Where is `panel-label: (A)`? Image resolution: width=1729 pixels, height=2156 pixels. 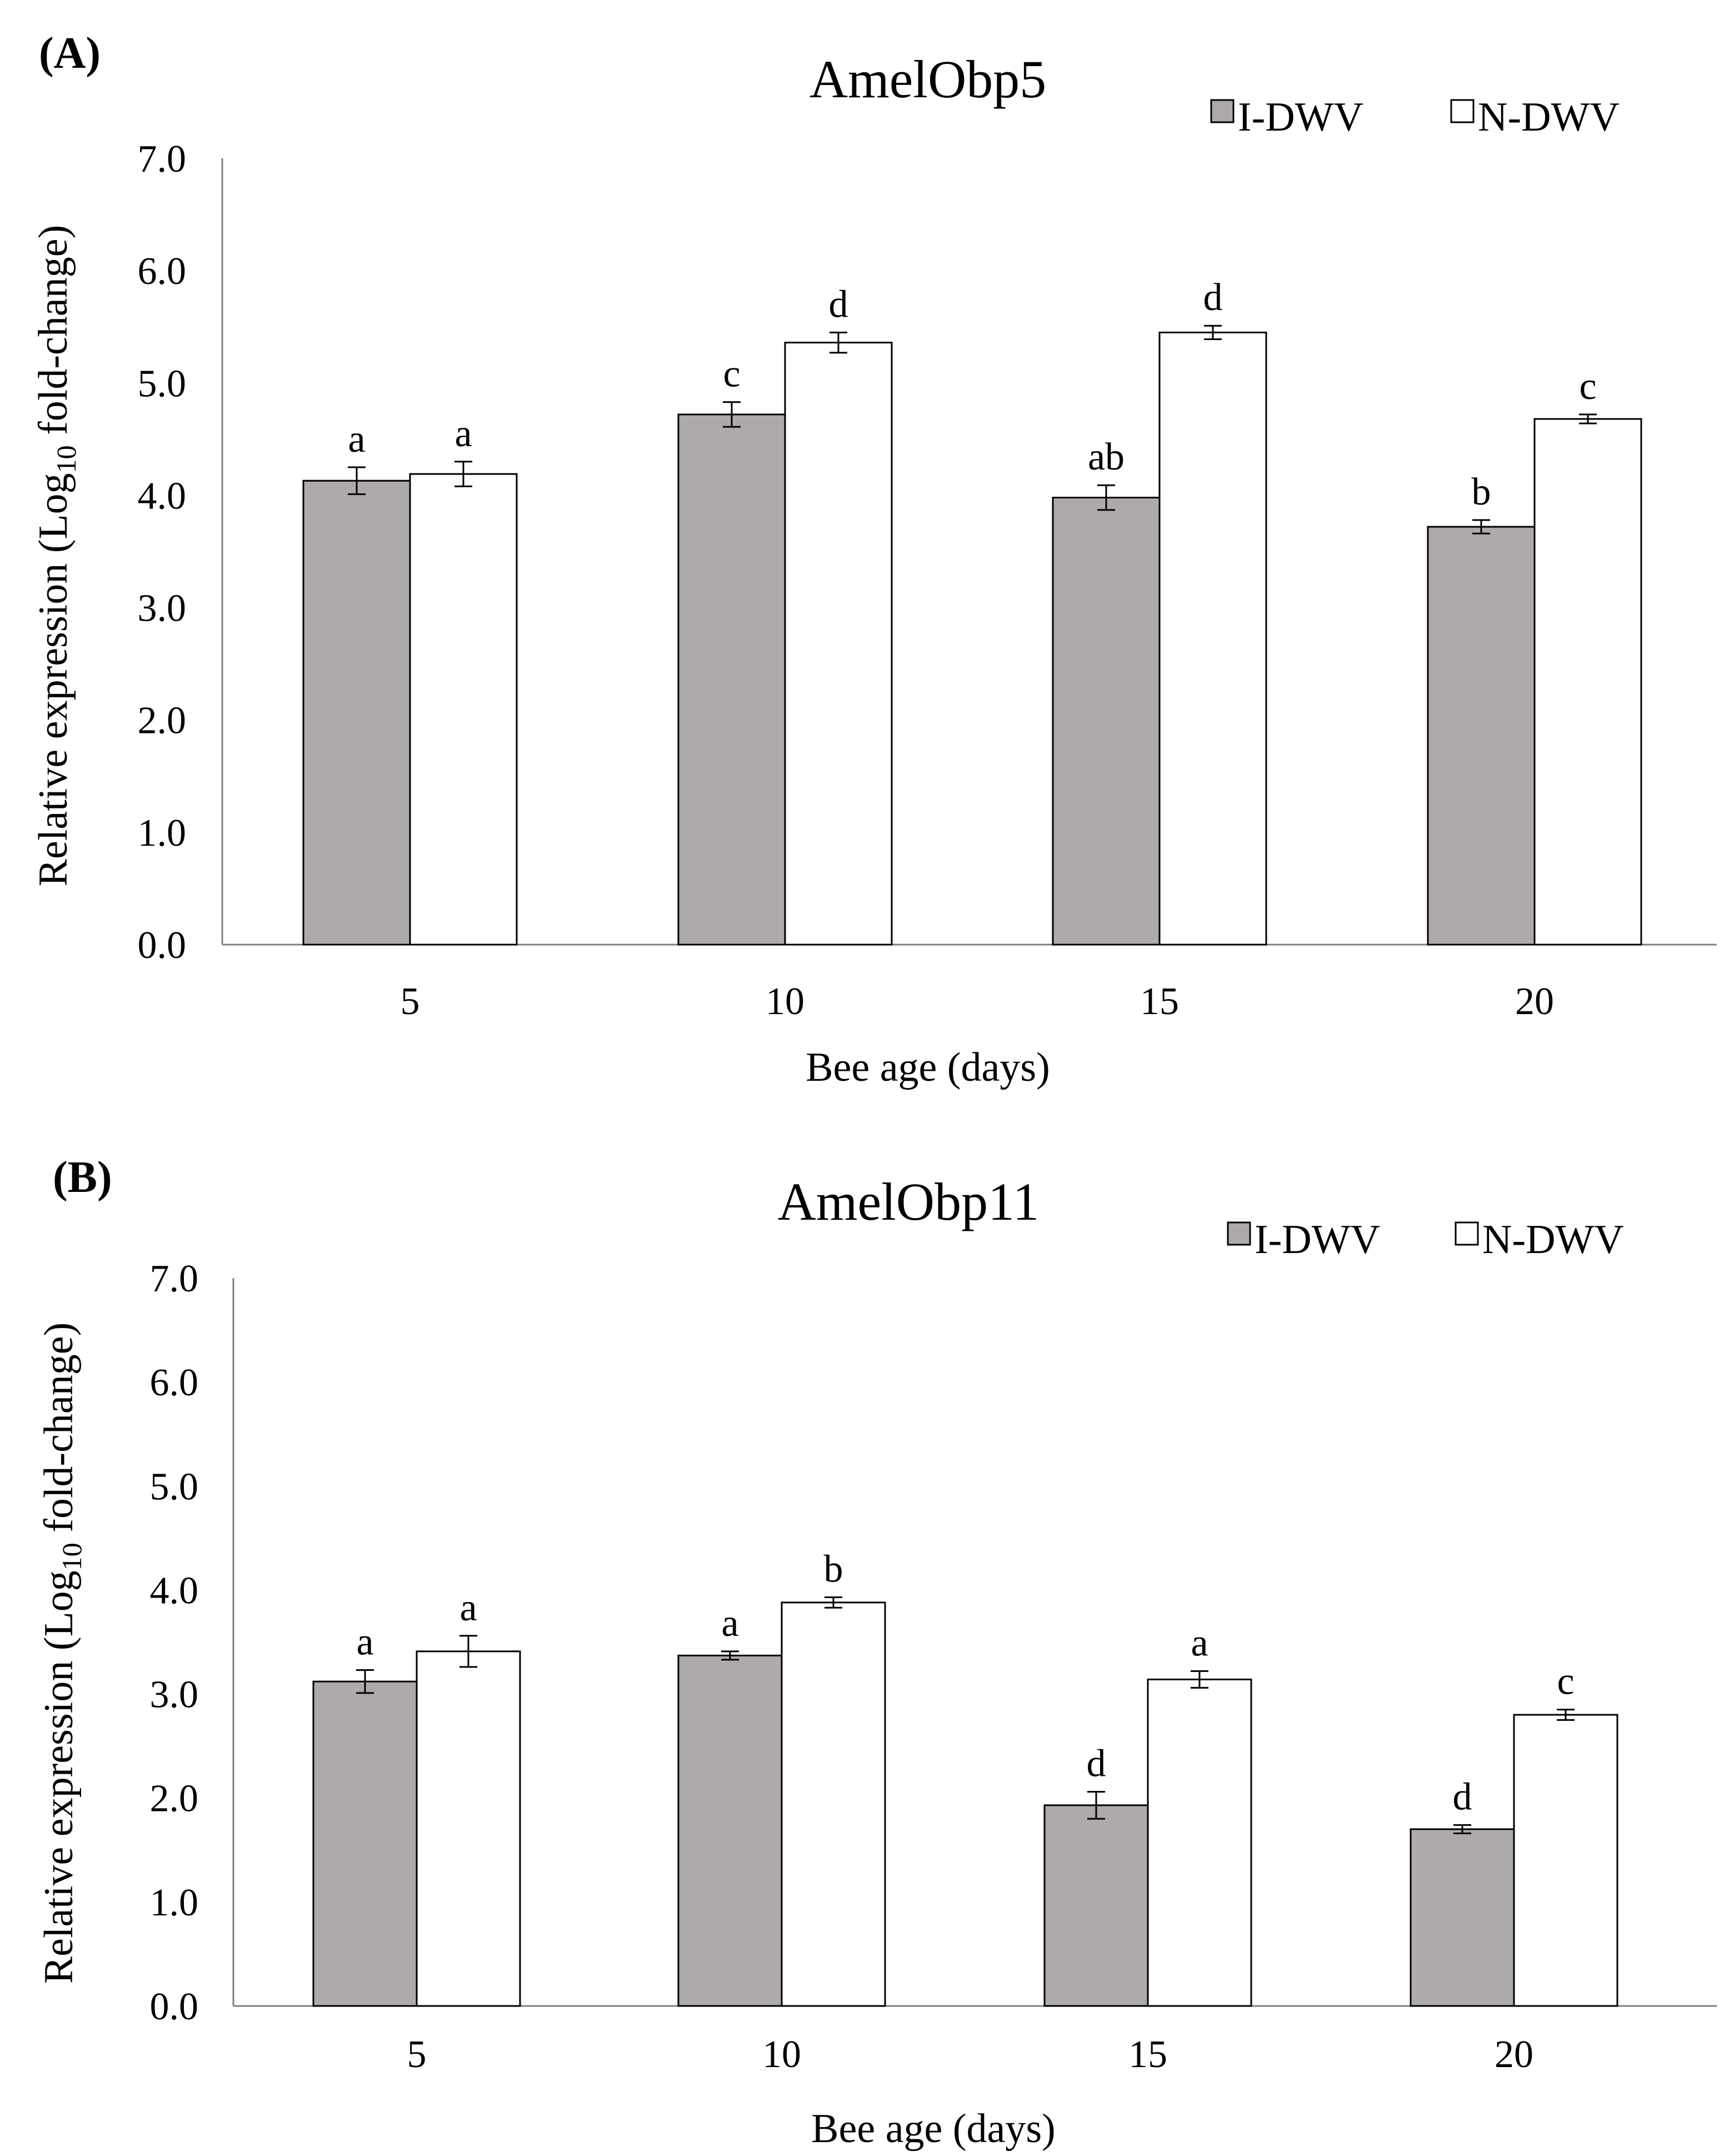
panel-label: (A) is located at coordinates (70, 54).